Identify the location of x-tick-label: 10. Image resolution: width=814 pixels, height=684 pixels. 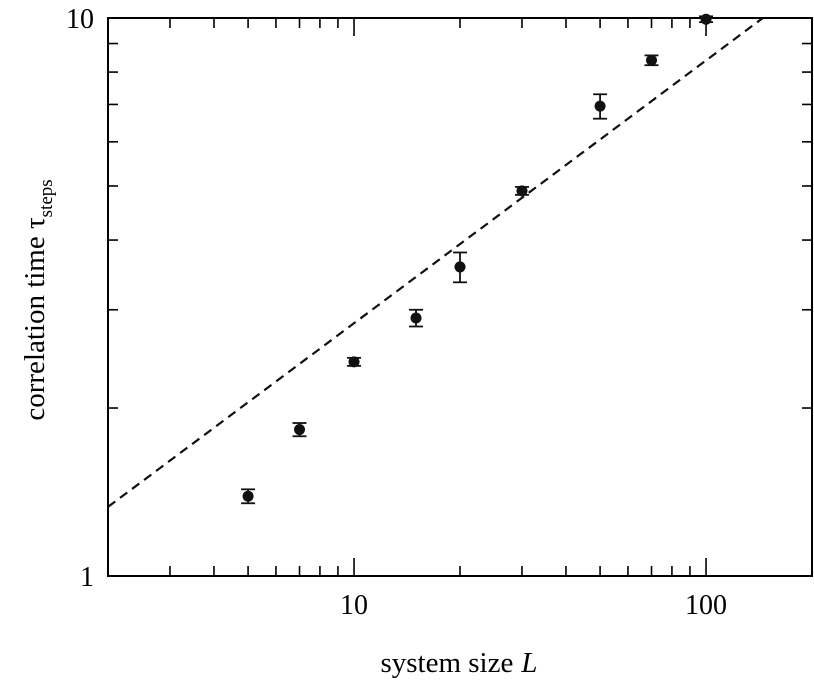
(354, 605).